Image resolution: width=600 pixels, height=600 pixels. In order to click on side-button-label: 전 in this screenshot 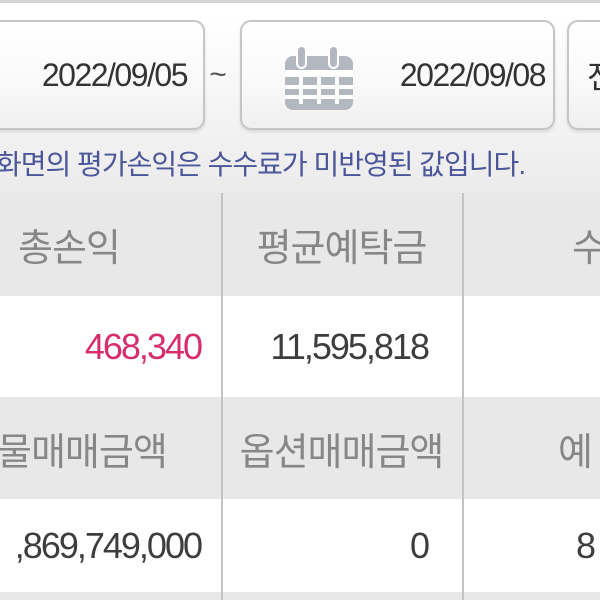, I will do `click(593, 75)`.